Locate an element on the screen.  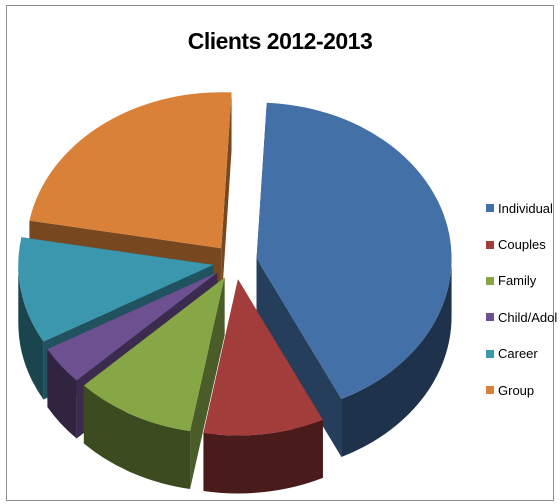
legend-item-family: Family is located at coordinates (521, 281).